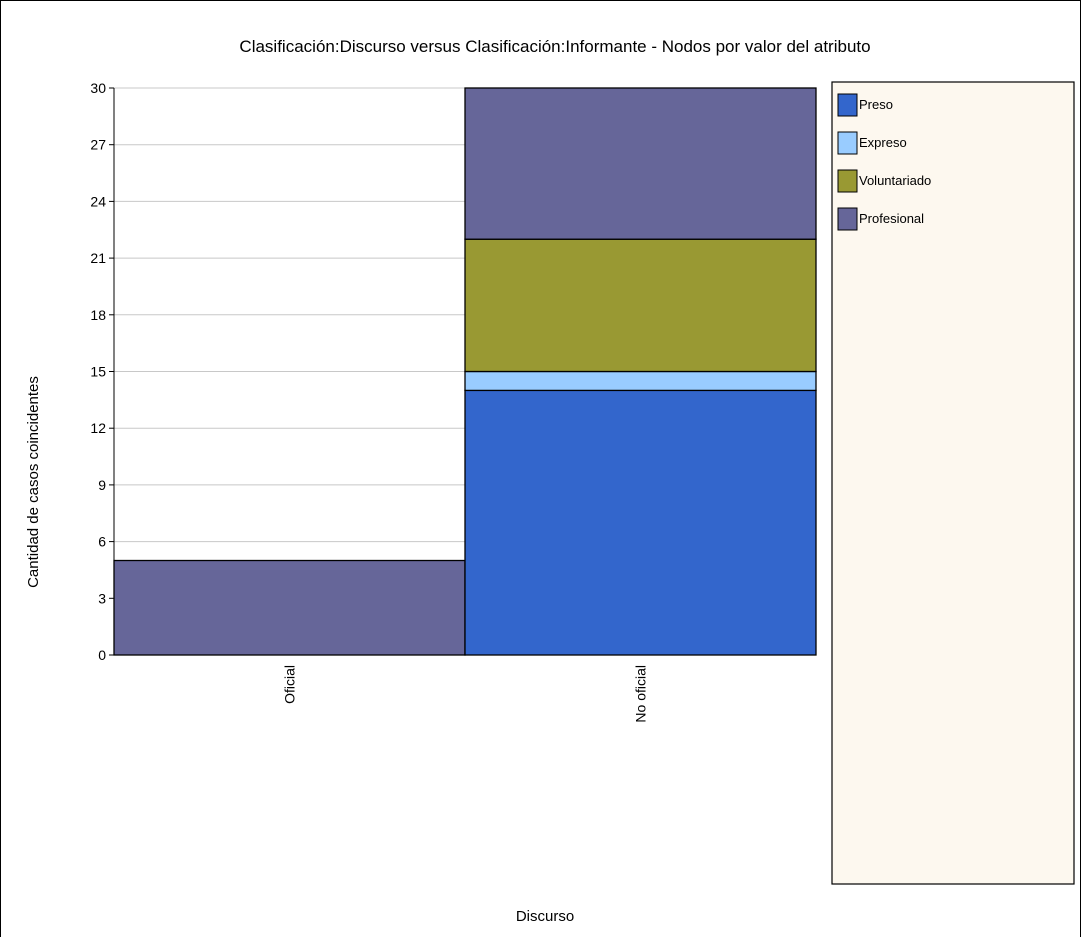 The height and width of the screenshot is (937, 1083). Describe the element at coordinates (33, 482) in the screenshot. I see `y-axis-label: Cantidad de casos coincidentes` at that location.